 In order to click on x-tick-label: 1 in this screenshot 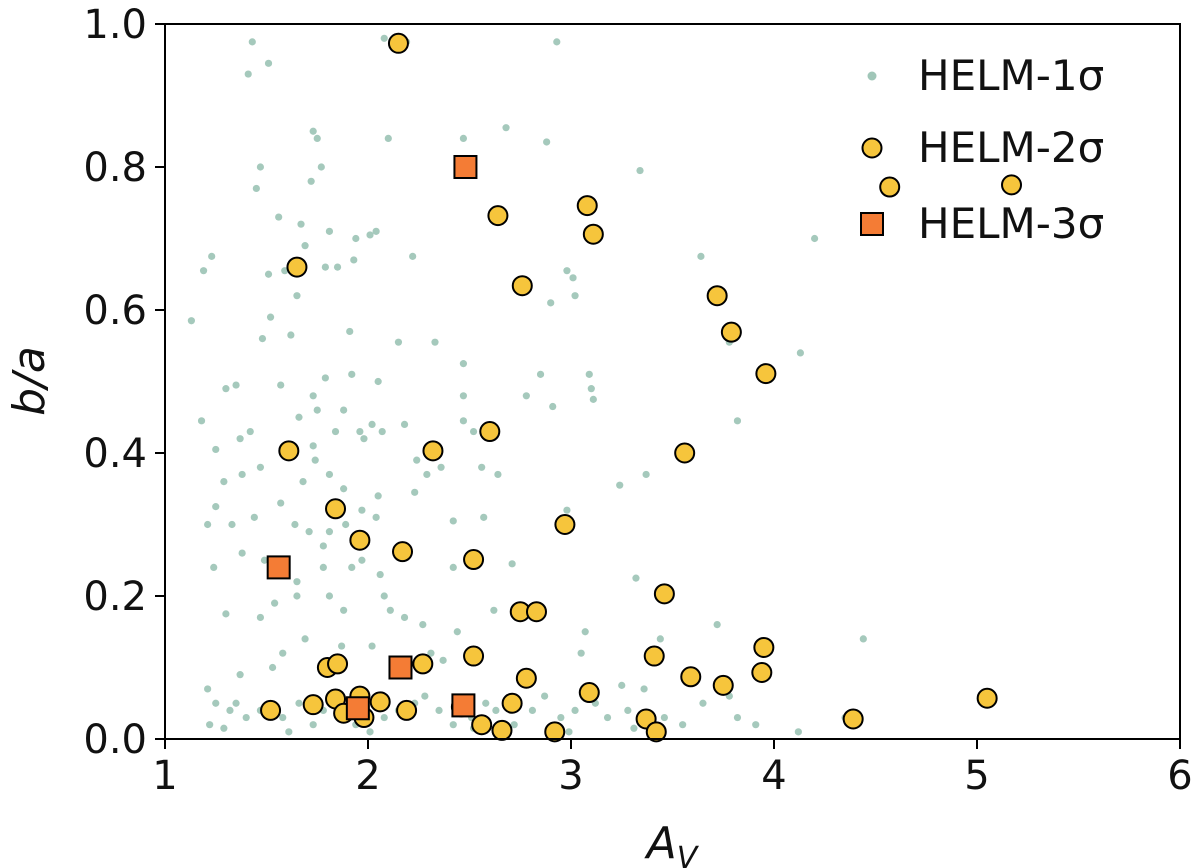, I will do `click(164, 776)`.